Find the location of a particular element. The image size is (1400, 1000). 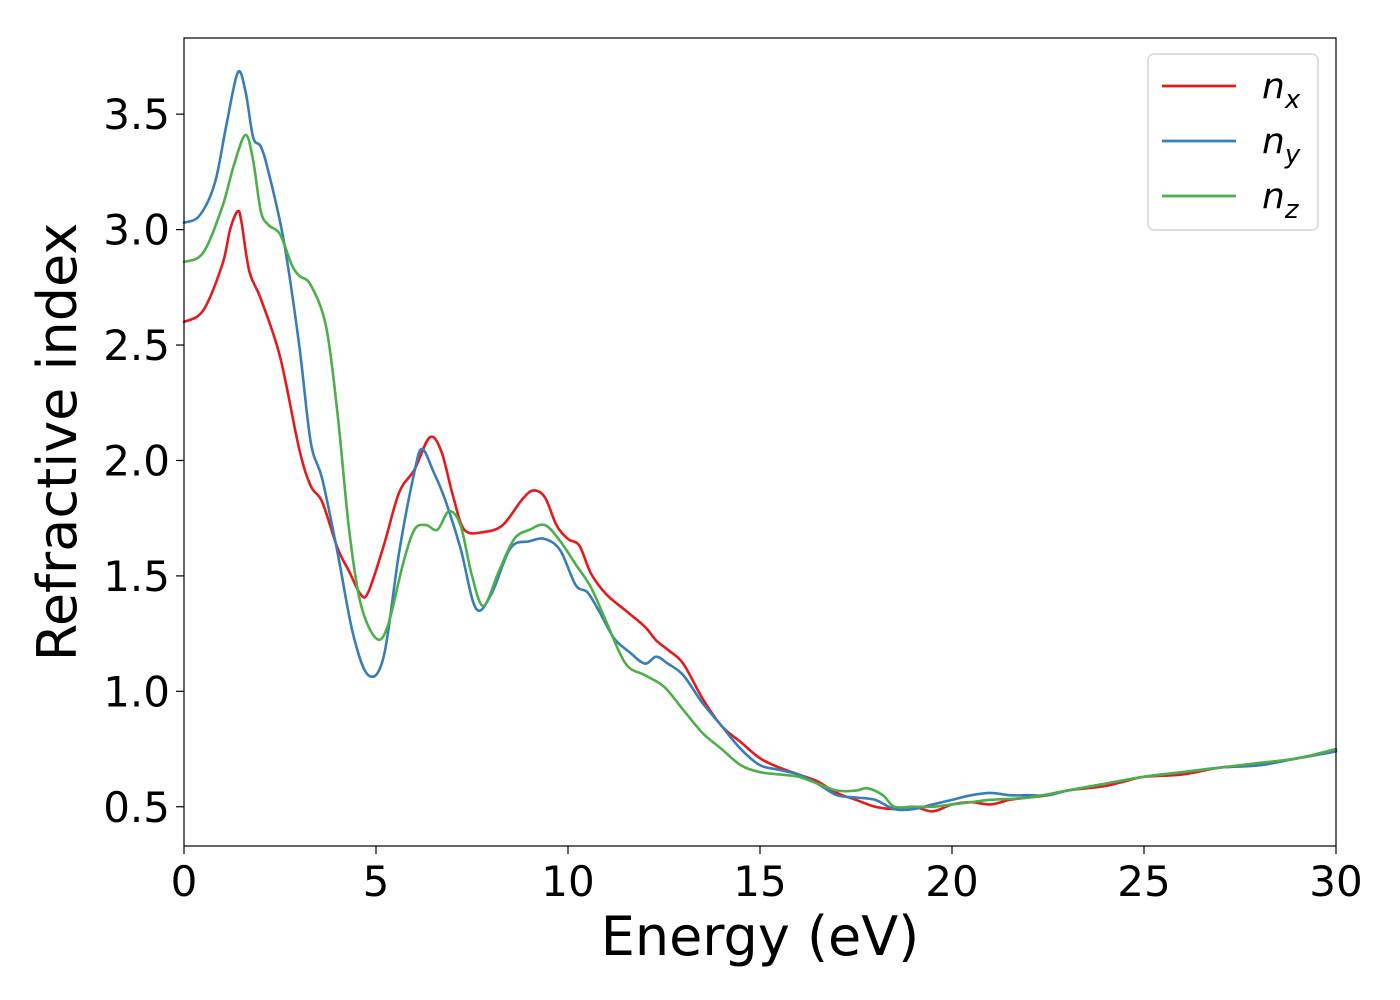

legend-label-y: ny is located at coordinates (1281, 145).